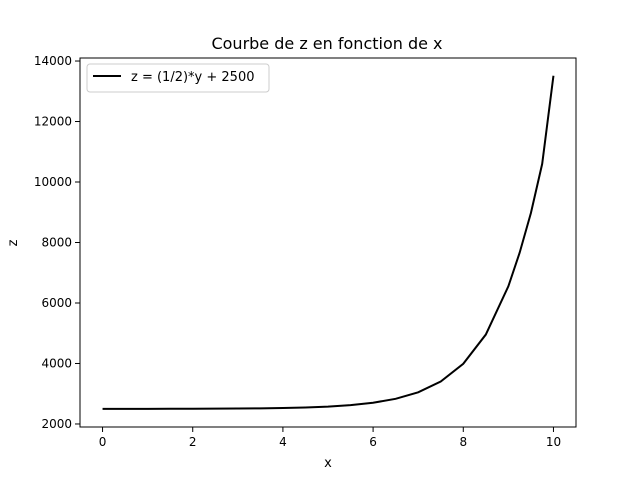  Describe the element at coordinates (13, 242) in the screenshot. I see `y-axis-label: z` at that location.